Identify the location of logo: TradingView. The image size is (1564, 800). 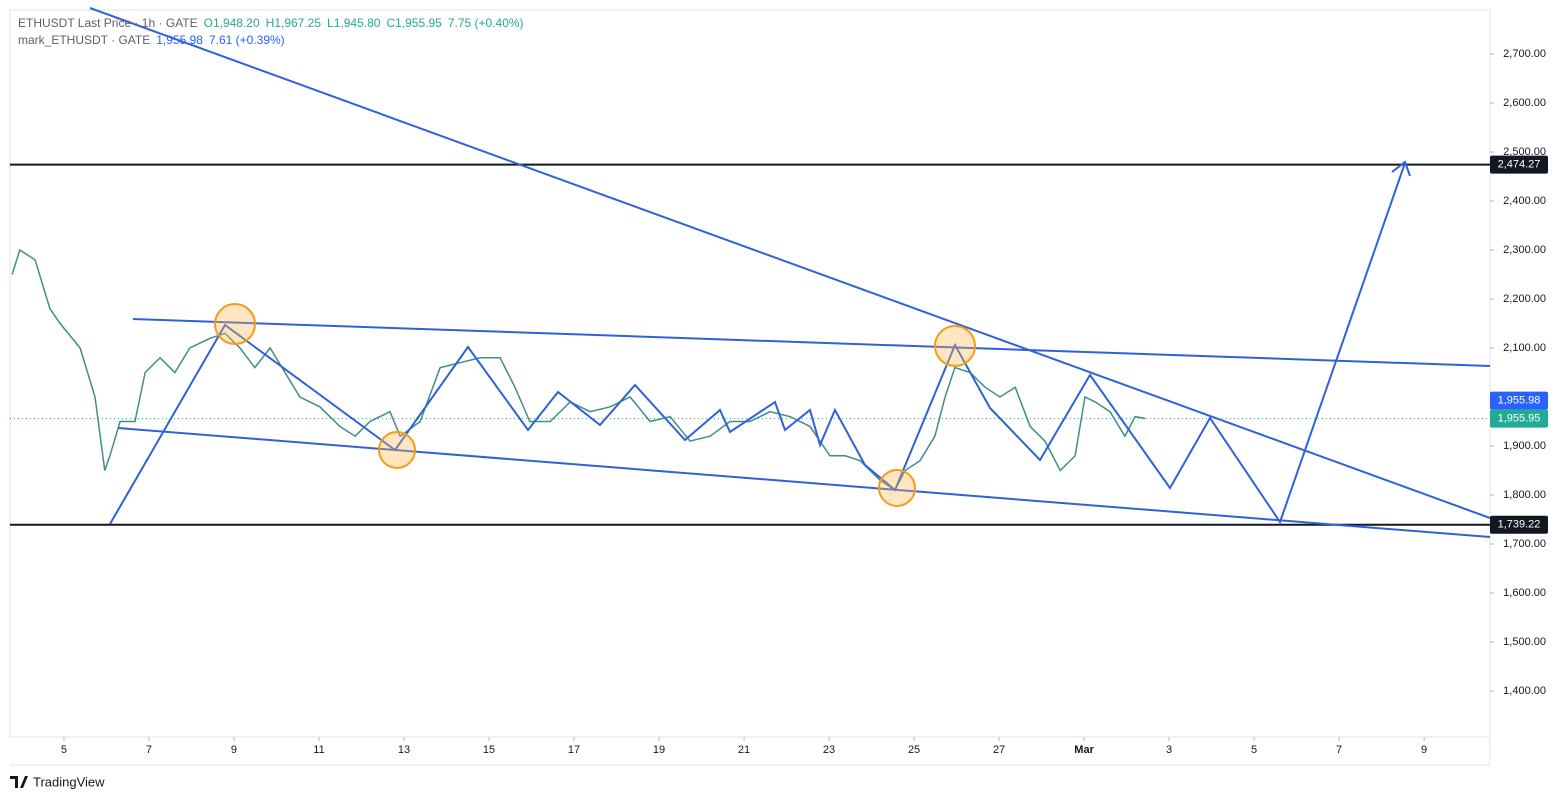
(57, 781).